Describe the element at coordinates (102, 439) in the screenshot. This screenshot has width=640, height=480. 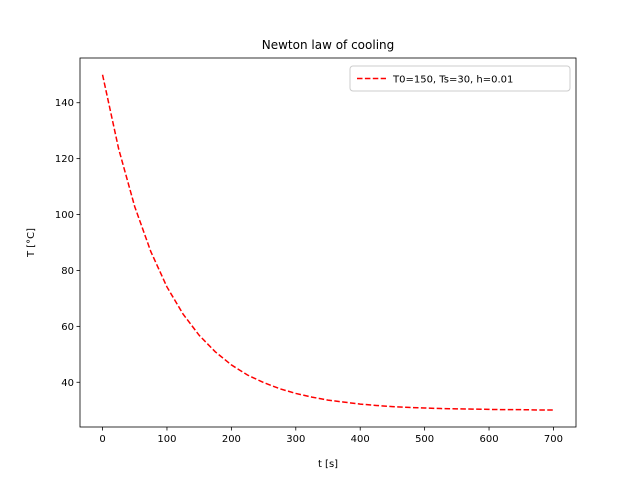
I see `x-tick-label: 0` at that location.